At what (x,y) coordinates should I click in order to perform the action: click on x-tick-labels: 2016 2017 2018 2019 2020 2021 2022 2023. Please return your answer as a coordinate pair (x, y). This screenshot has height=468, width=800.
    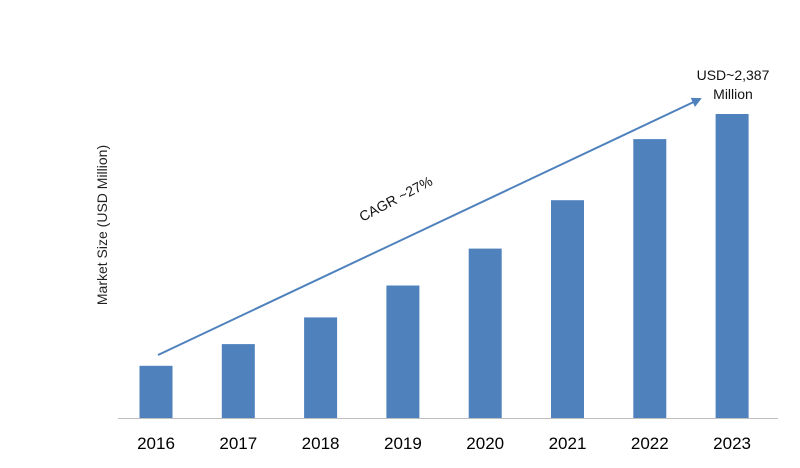
    Looking at the image, I should click on (444, 443).